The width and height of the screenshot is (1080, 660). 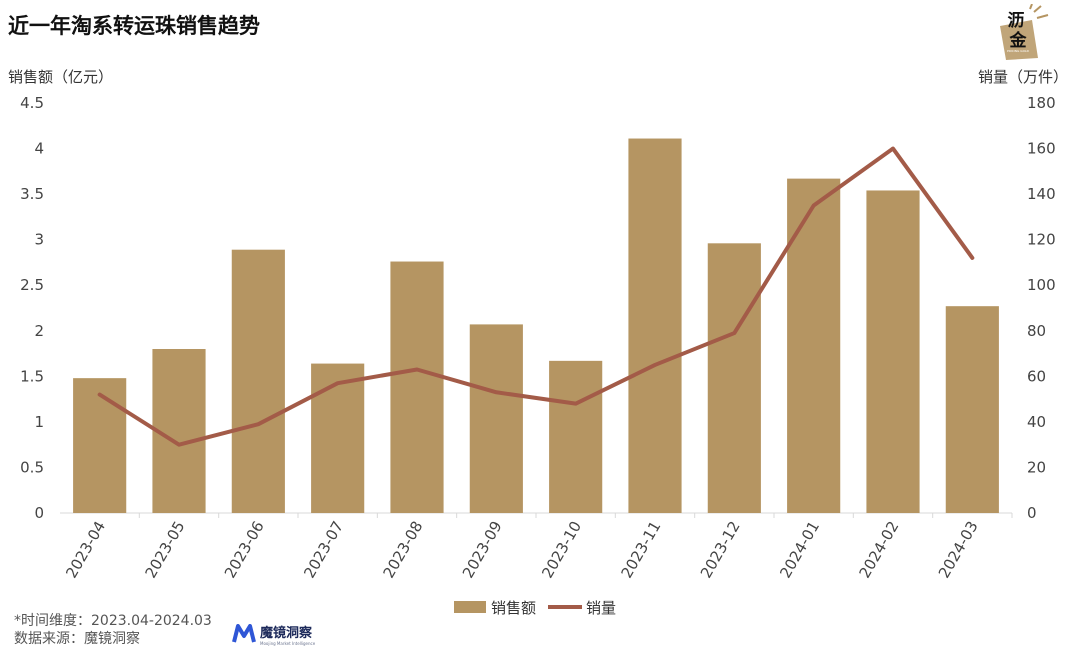 I want to click on legend-label-bar: 销售额, so click(x=513, y=608).